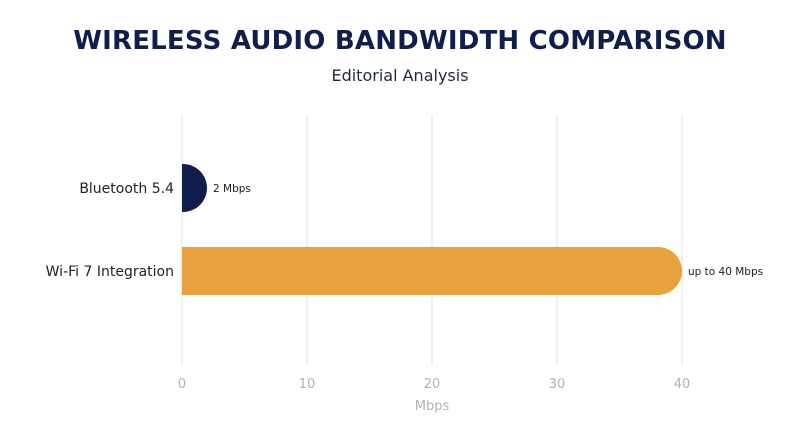 This screenshot has width=800, height=447. I want to click on x-tick-label-1: 10, so click(307, 384).